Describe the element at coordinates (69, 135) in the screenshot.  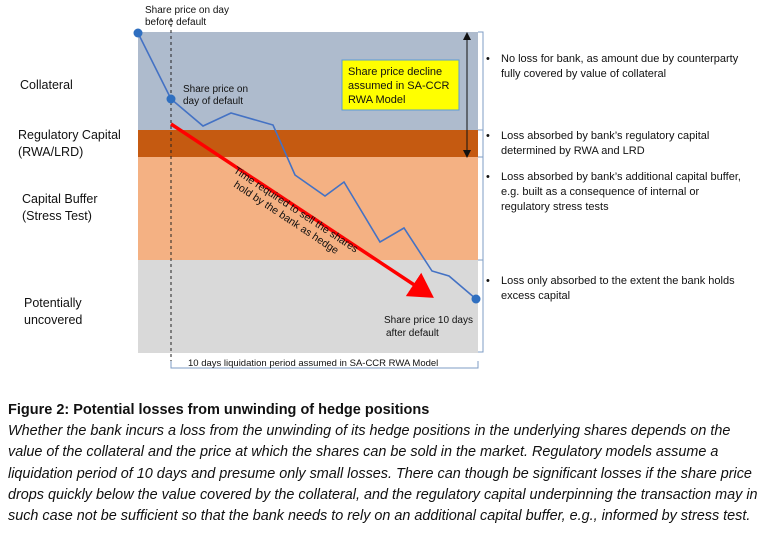
I see `regulatory-capital-label-line1: Regulatory Capital` at that location.